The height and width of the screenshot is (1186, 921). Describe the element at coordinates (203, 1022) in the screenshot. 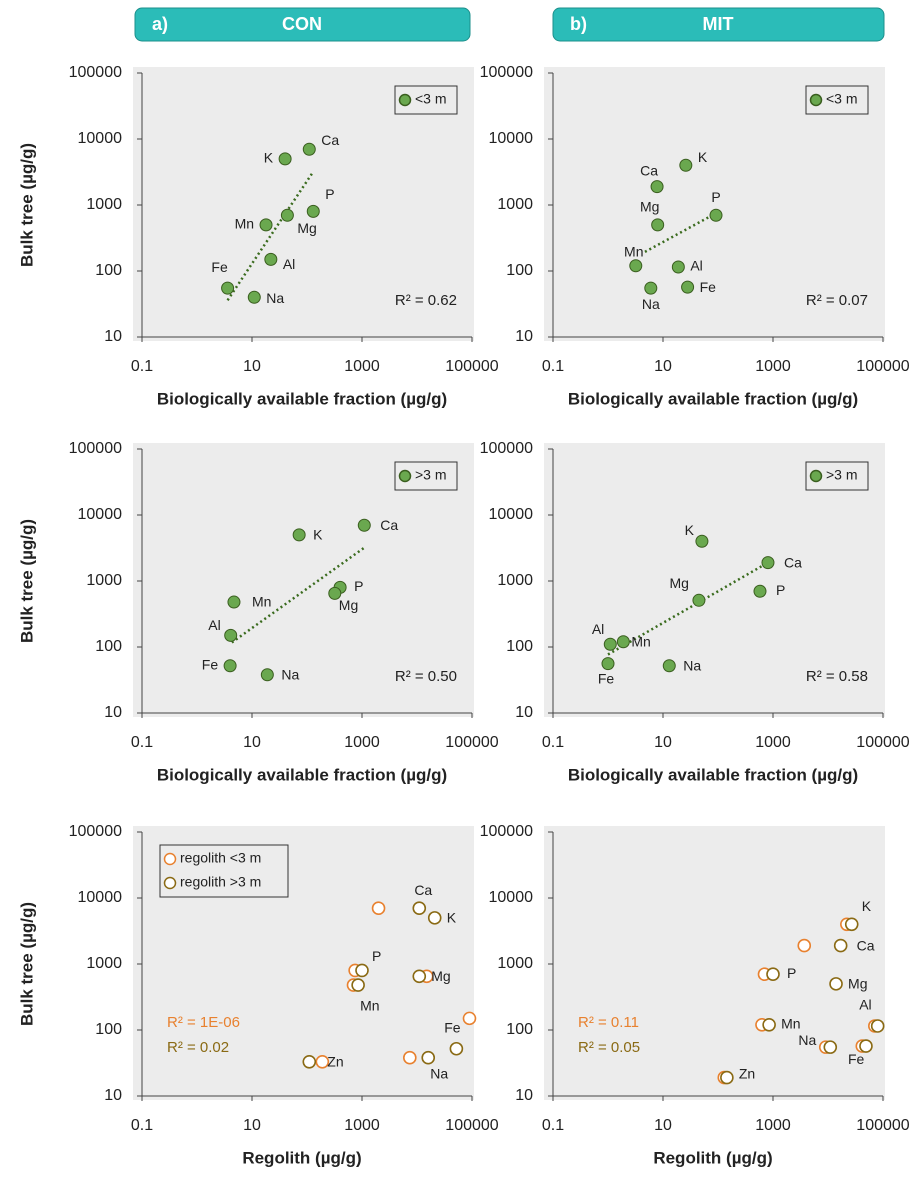

I see `r-squared: R² = 1E-06` at that location.